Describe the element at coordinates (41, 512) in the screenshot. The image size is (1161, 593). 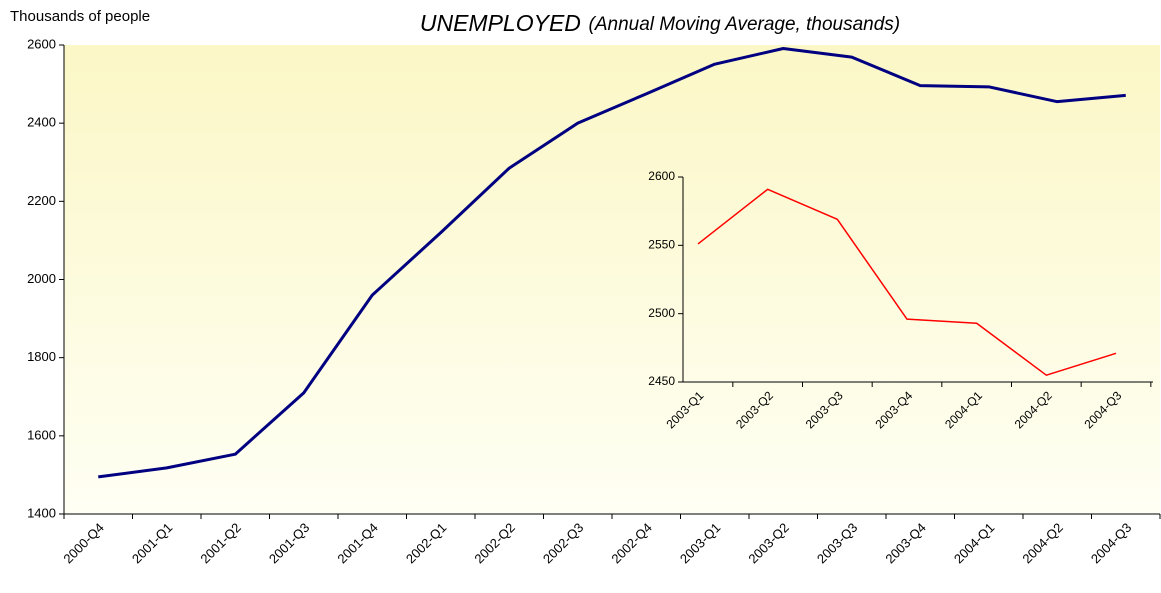
I see `y-tick-label: 1400` at that location.